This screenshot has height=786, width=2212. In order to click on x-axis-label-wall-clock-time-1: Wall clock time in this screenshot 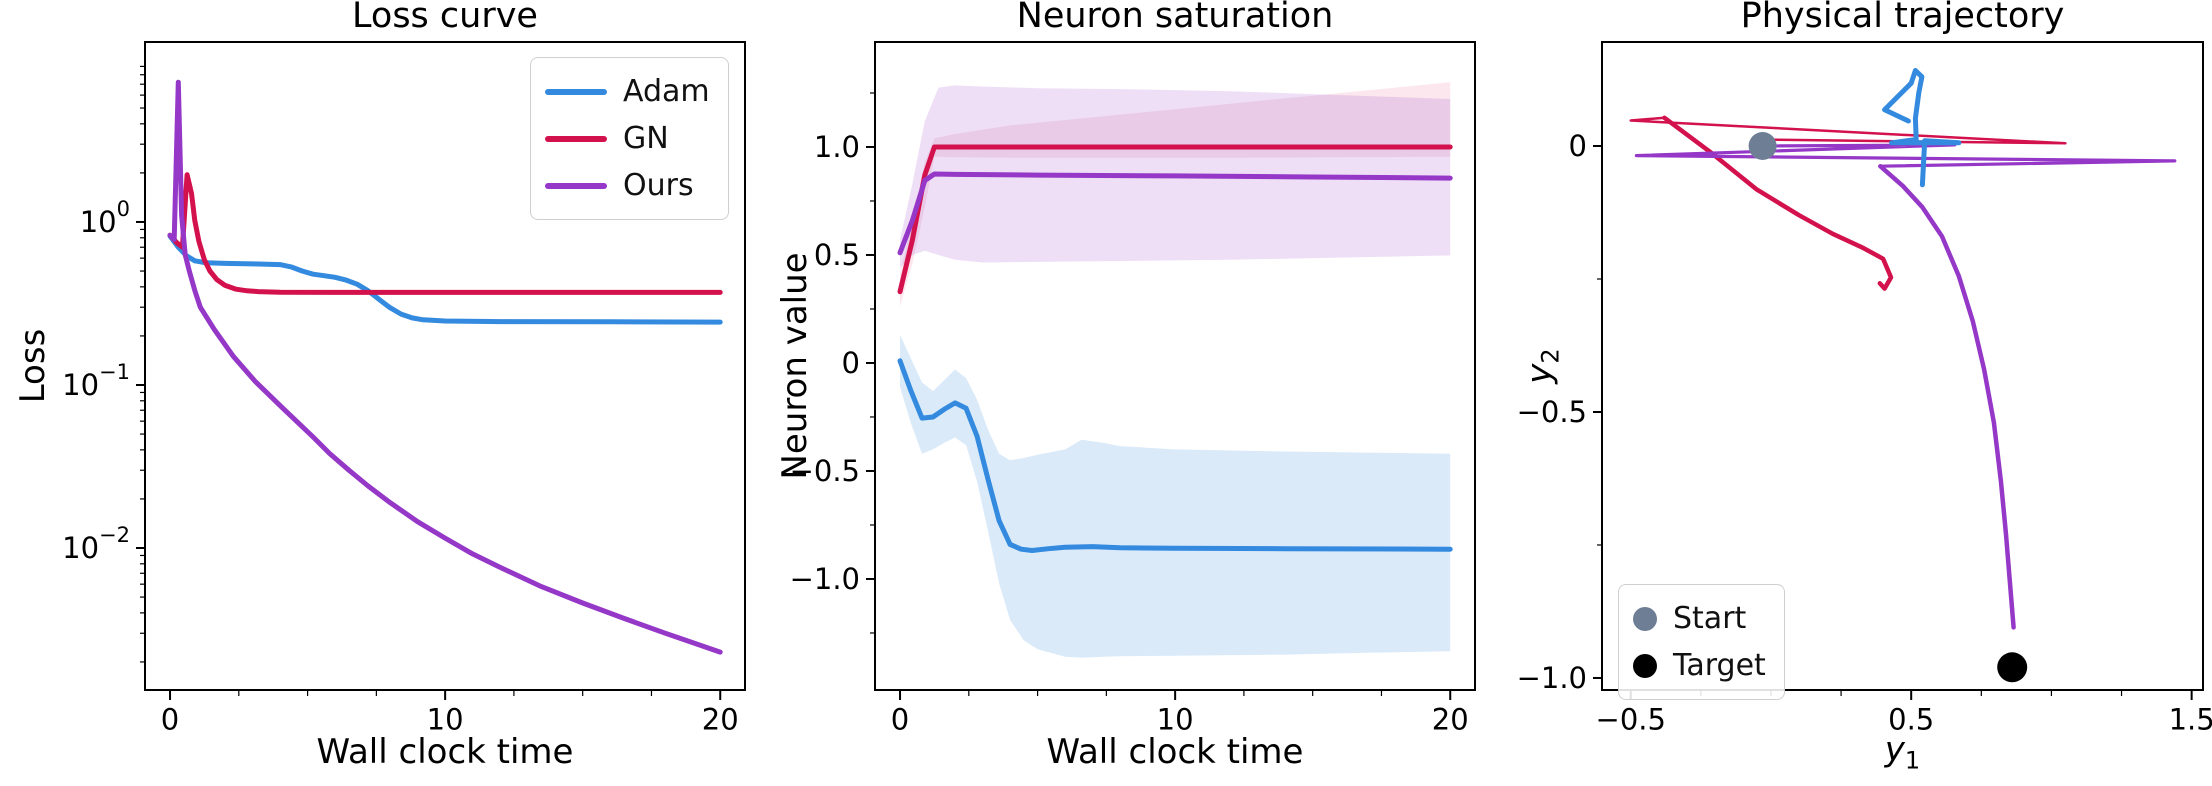, I will do `click(445, 752)`.